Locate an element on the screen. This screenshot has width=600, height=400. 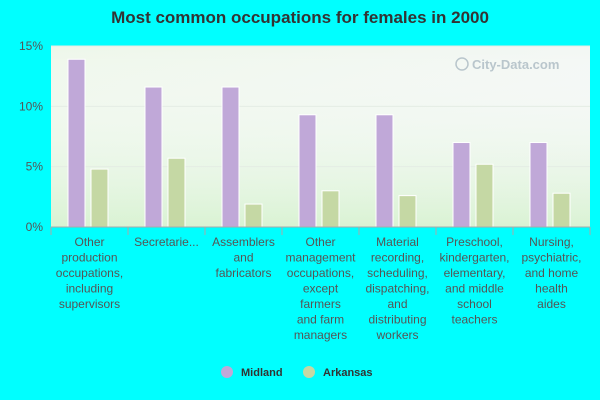
category-label-line: Preschool, is located at coordinates (474, 242).